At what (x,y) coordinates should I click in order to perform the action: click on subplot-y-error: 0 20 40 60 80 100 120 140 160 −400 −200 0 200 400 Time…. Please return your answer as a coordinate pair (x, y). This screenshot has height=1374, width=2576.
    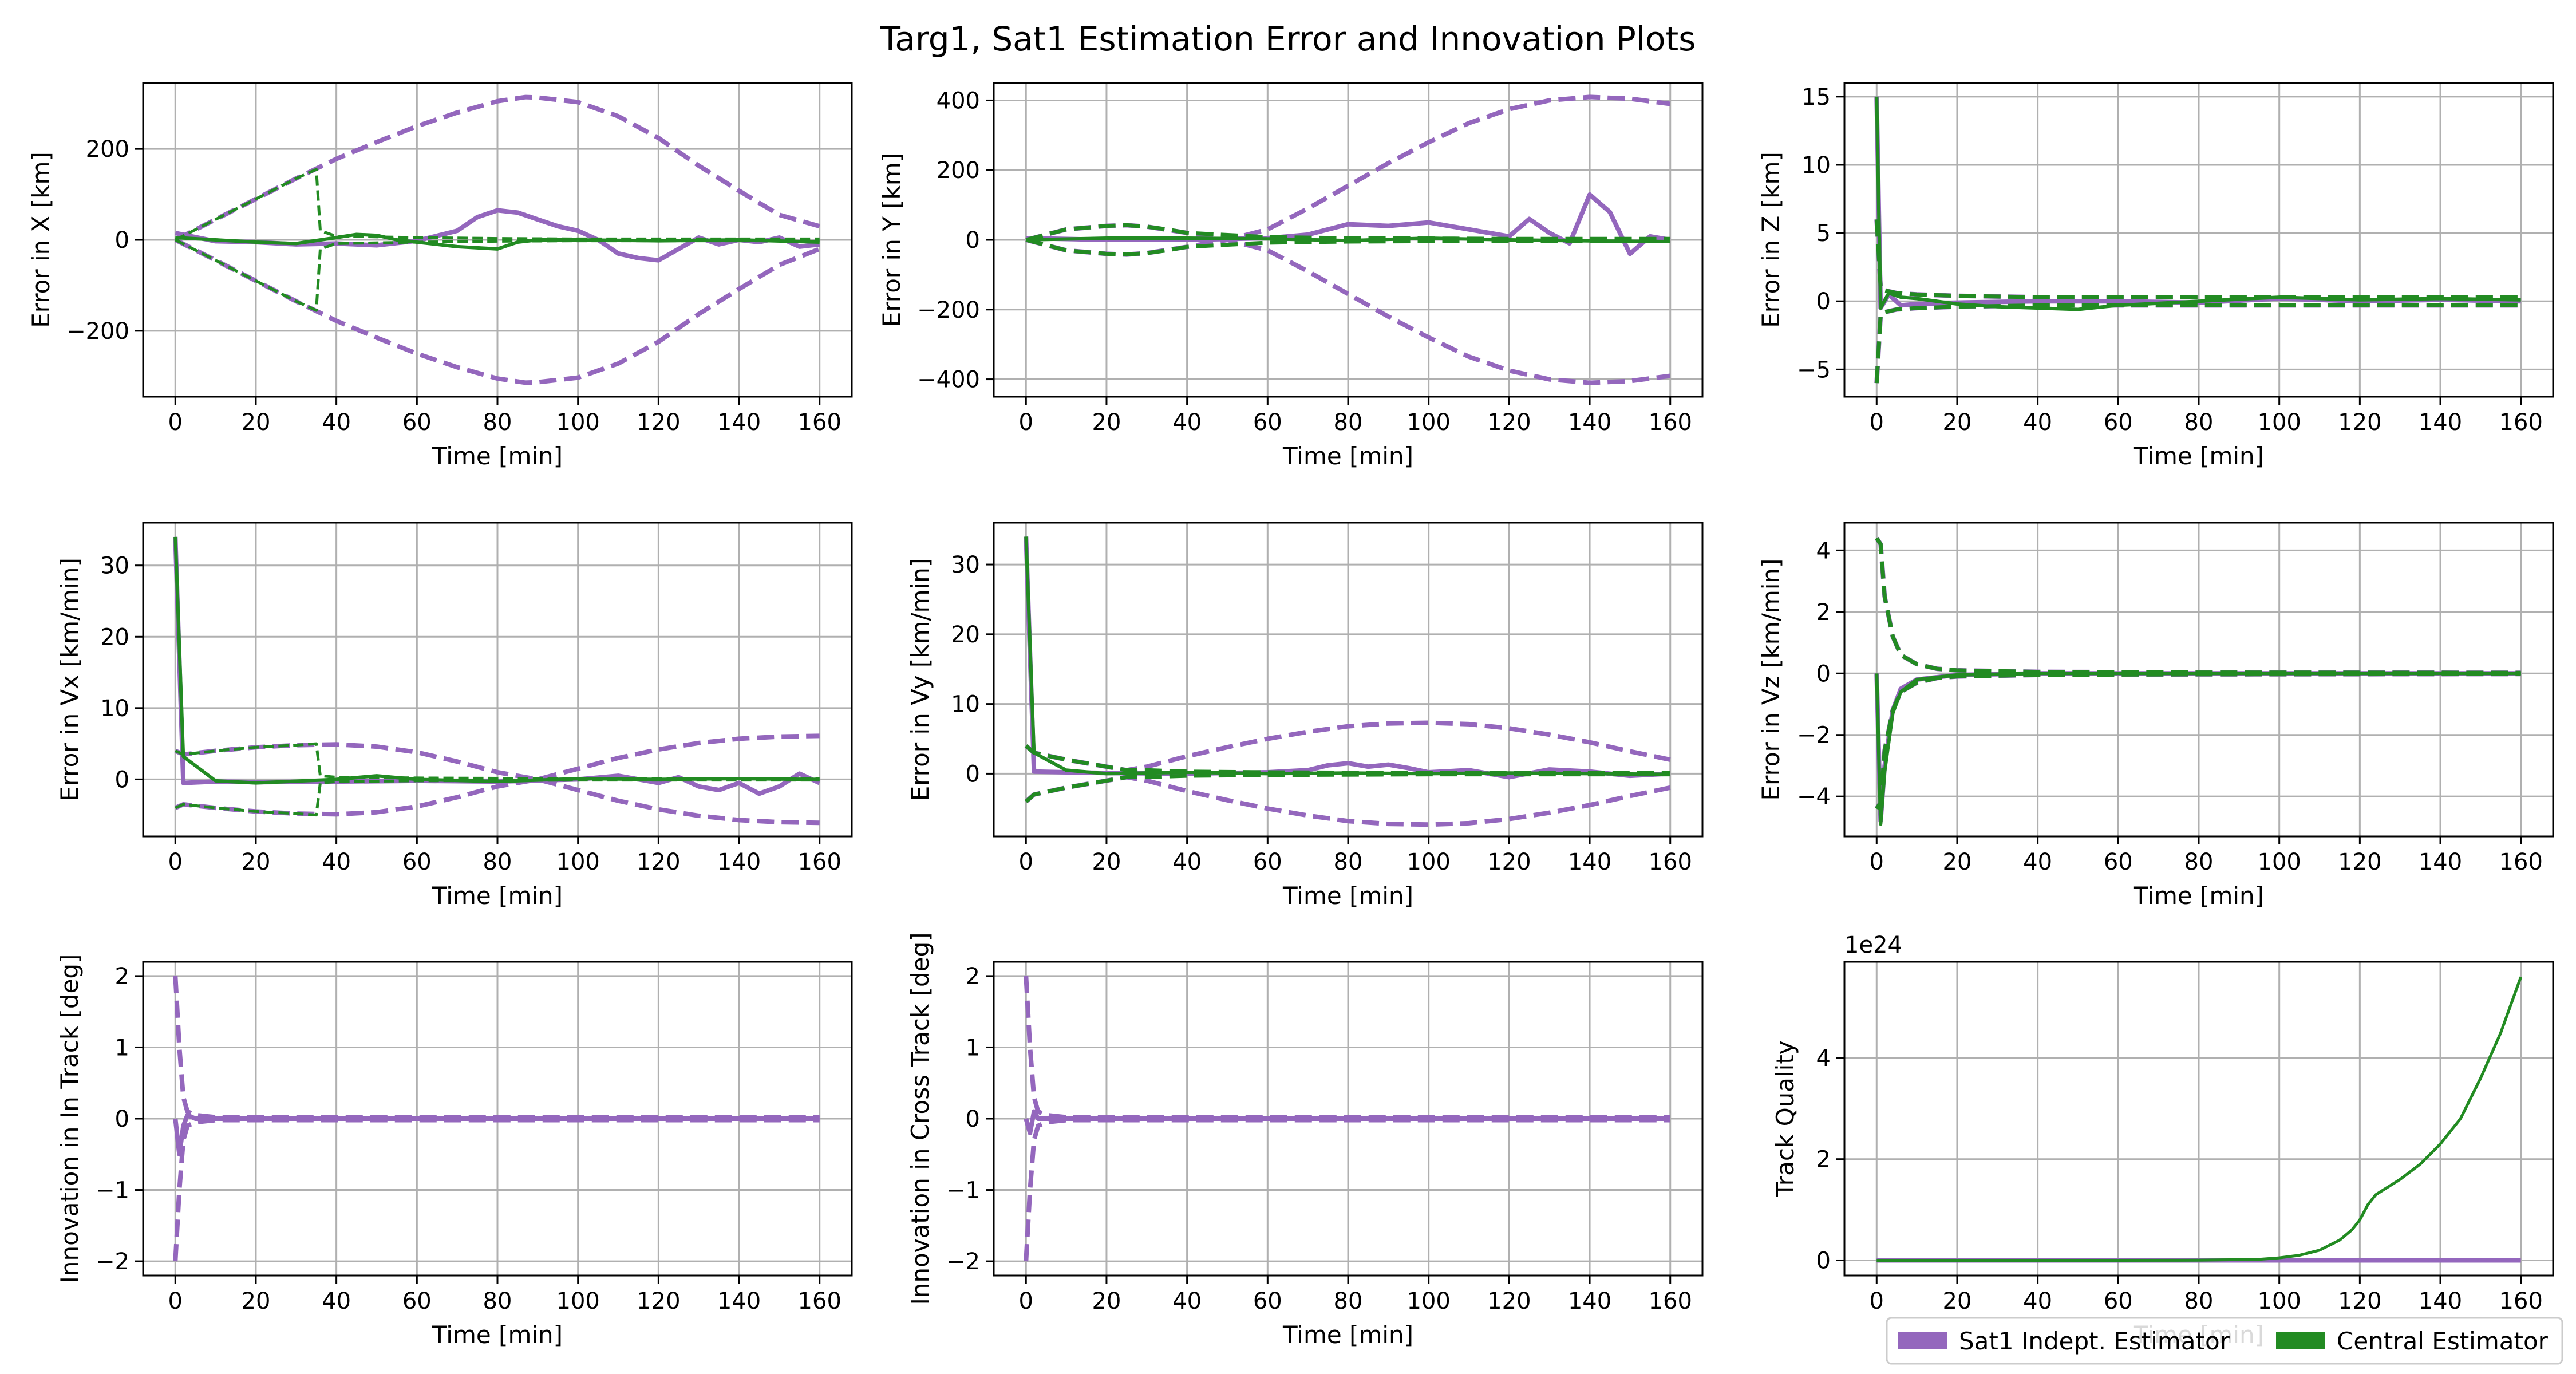
    Looking at the image, I should click on (1291, 276).